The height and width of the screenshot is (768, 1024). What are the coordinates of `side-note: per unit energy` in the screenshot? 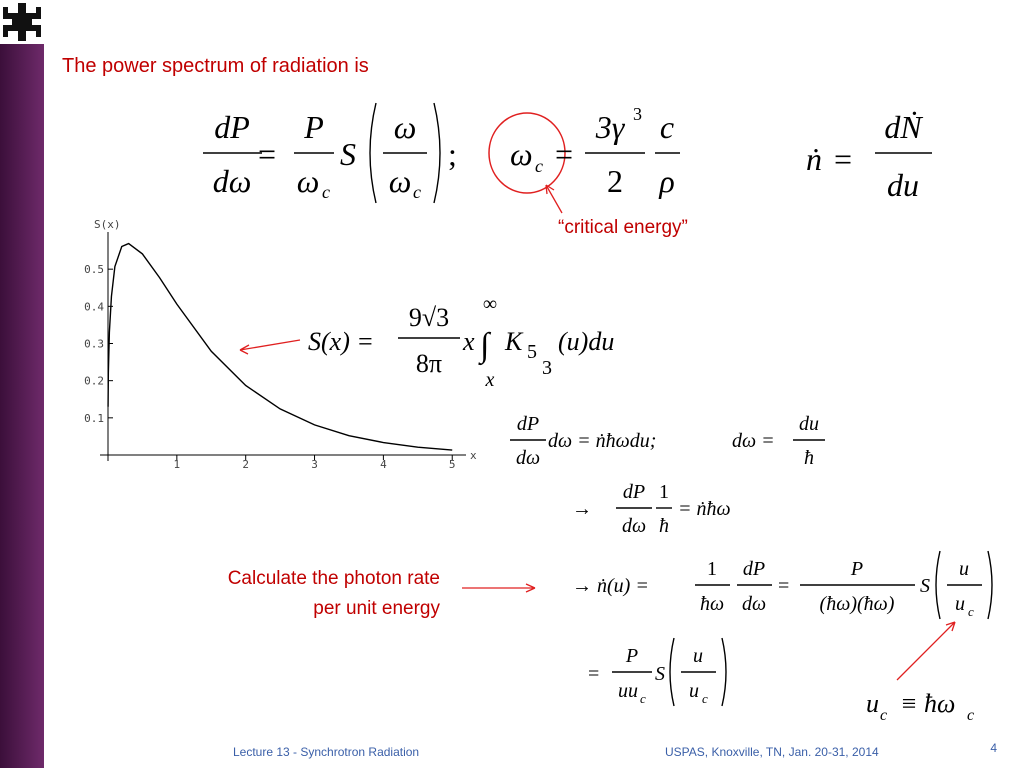 It's located at (376, 608).